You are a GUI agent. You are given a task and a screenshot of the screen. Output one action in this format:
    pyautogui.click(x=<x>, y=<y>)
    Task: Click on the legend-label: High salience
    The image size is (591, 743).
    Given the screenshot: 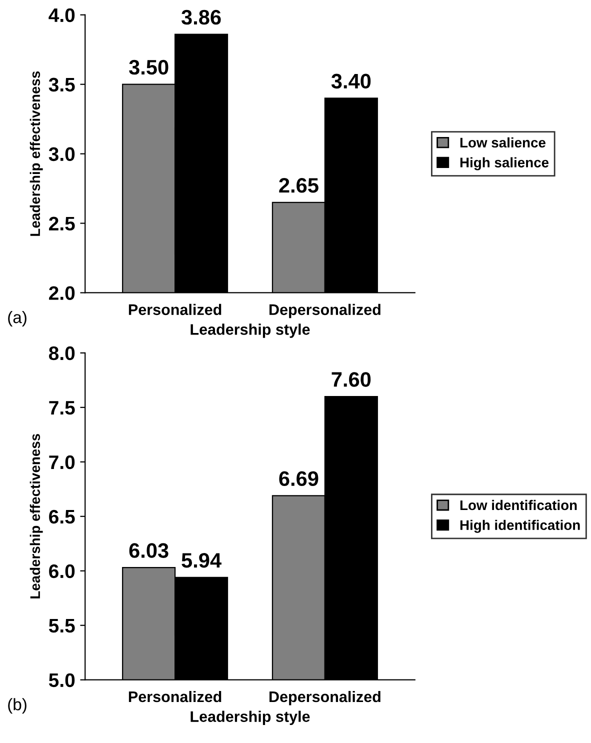 What is the action you would take?
    pyautogui.click(x=504, y=163)
    